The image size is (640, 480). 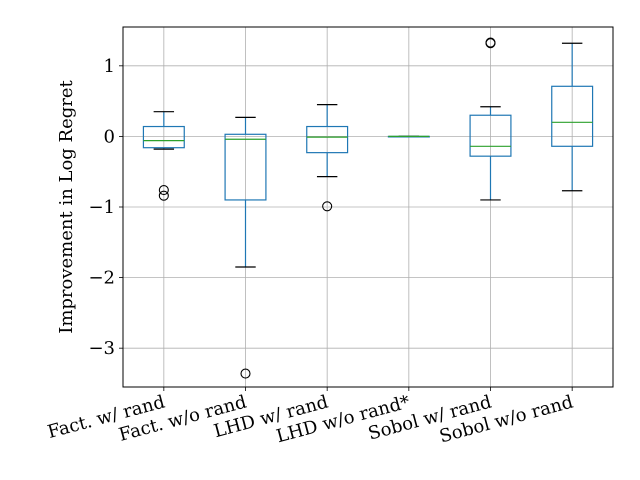 What do you see at coordinates (101, 278) in the screenshot?
I see `y-tick-label: −2` at bounding box center [101, 278].